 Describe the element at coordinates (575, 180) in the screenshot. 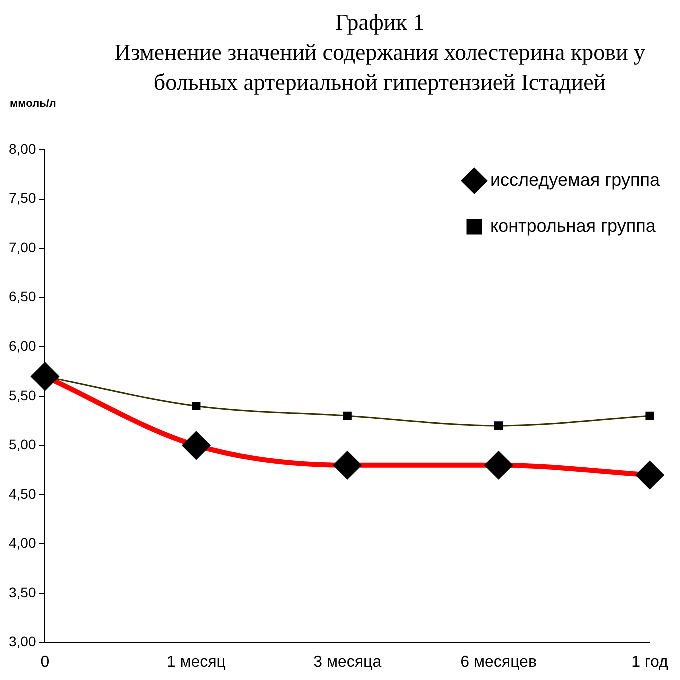

I see `legend-label: исследуемая группа` at that location.